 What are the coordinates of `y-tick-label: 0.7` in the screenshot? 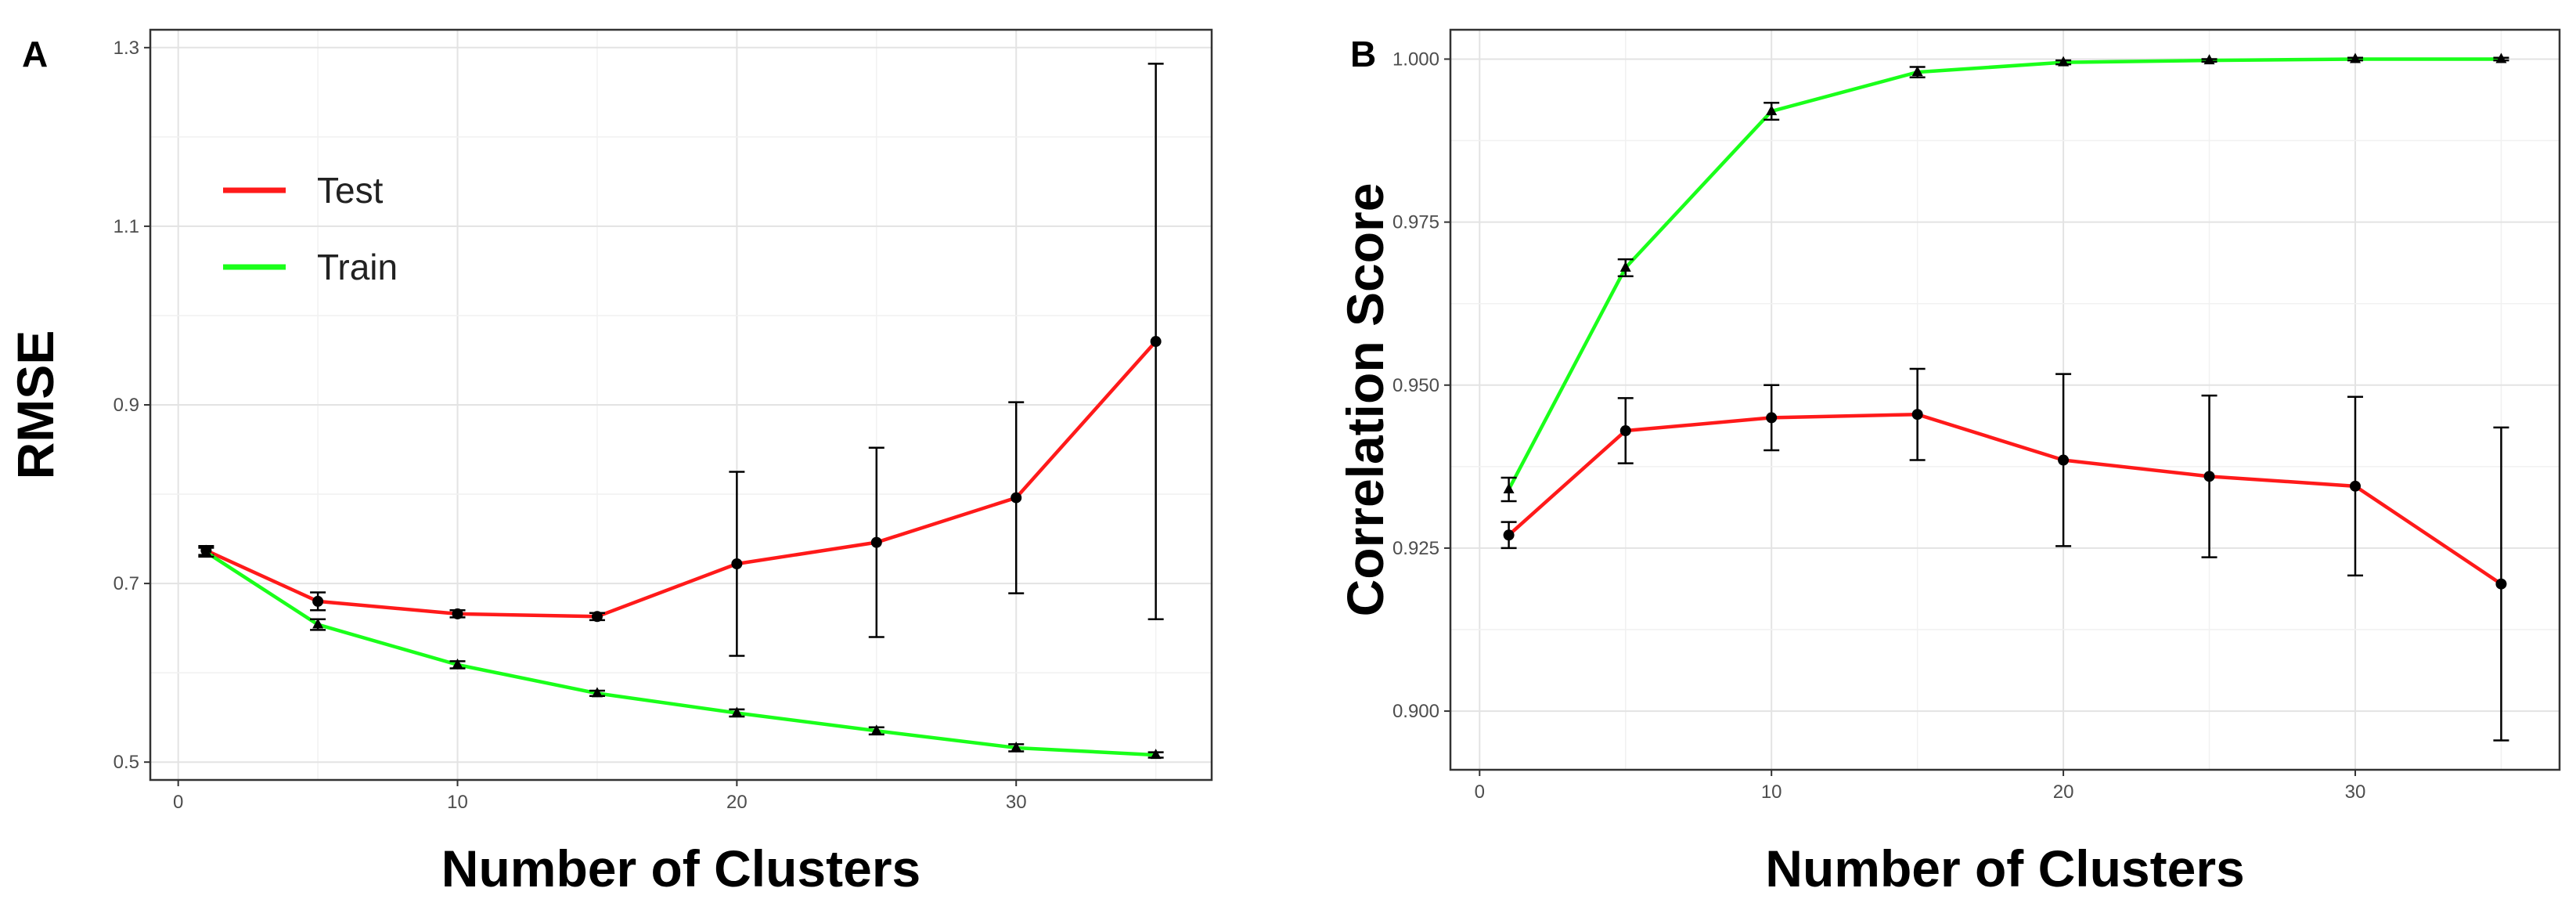 It's located at (126, 583).